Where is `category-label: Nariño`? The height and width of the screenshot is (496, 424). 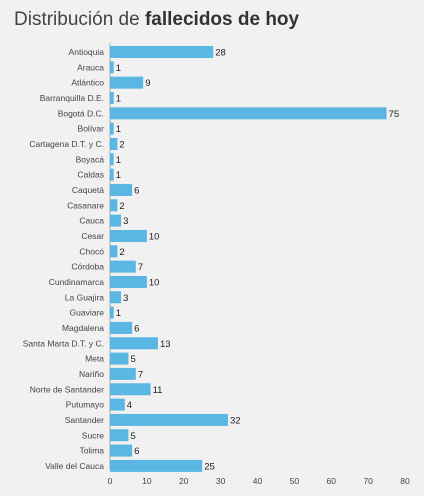
category-label: Nariño is located at coordinates (91, 374).